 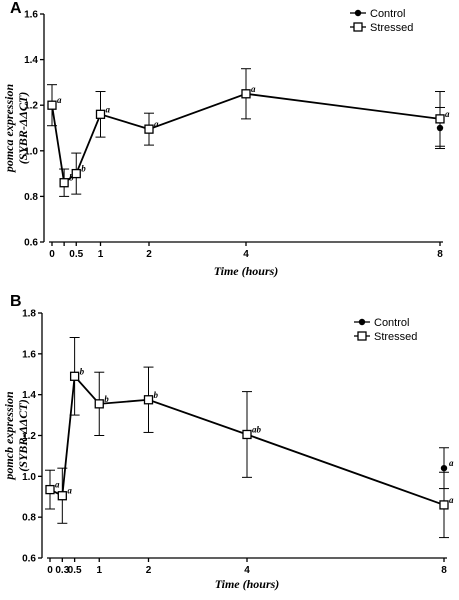 I want to click on panel-letter: A, so click(x=16, y=8).